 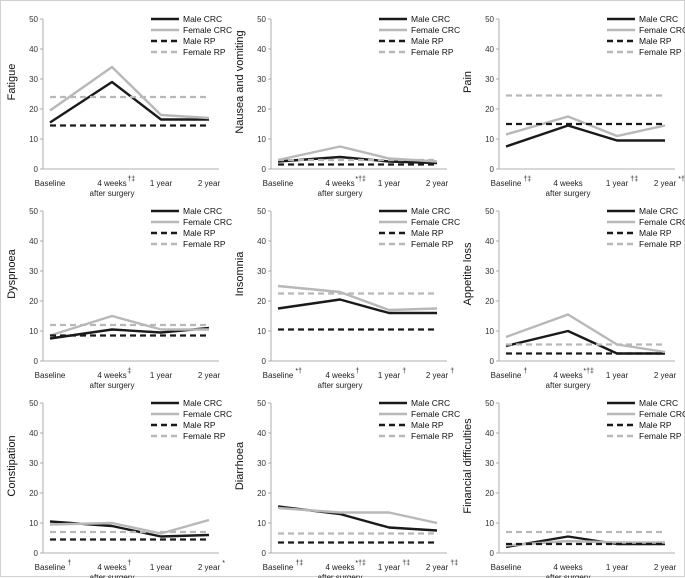 I want to click on y-axis-title: Insomnia, so click(x=240, y=274).